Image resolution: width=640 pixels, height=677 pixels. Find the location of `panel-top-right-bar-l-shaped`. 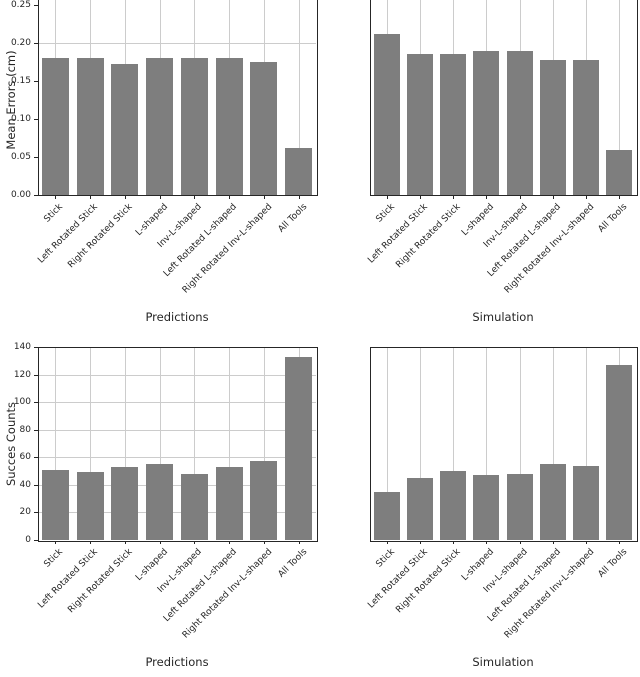

panel-top-right-bar-l-shaped is located at coordinates (486, 123).